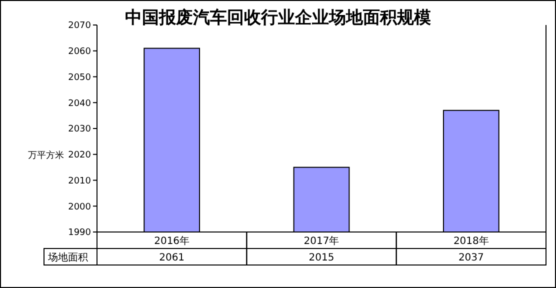  I want to click on y-tick-label: 2010, so click(80, 181).